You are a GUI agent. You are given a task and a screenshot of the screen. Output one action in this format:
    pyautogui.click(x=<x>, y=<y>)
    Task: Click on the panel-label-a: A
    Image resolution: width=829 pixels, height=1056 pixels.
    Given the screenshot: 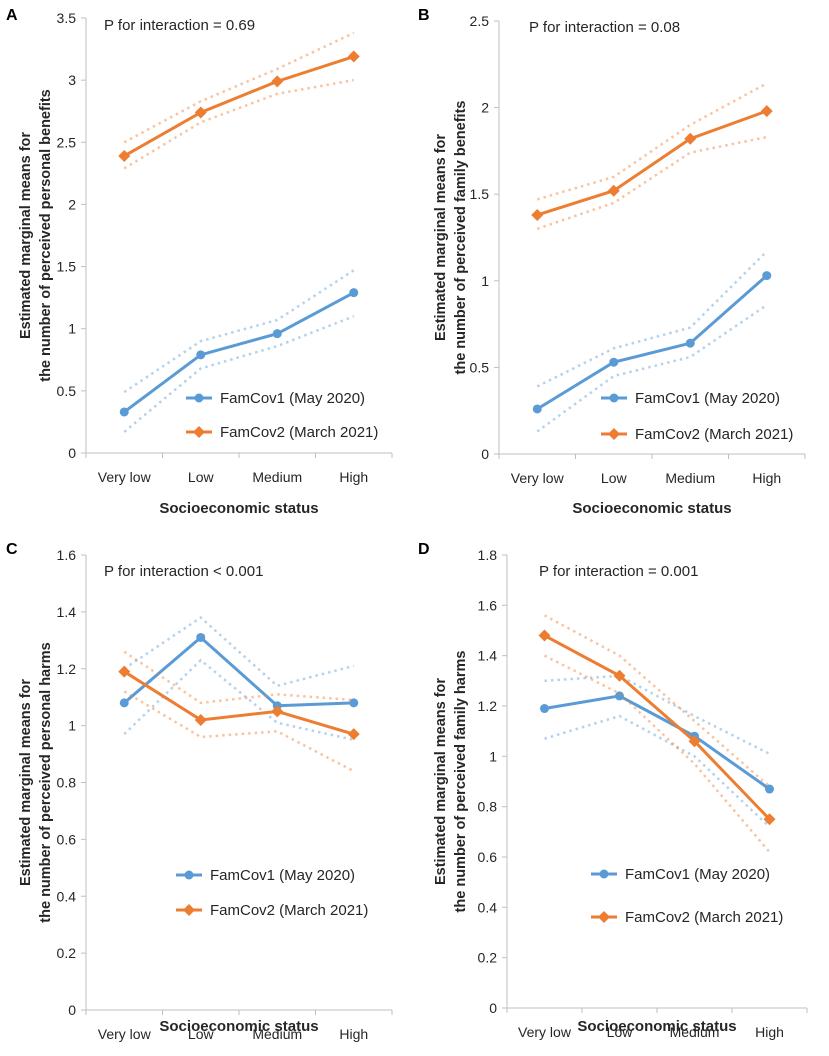 What is the action you would take?
    pyautogui.click(x=12, y=15)
    